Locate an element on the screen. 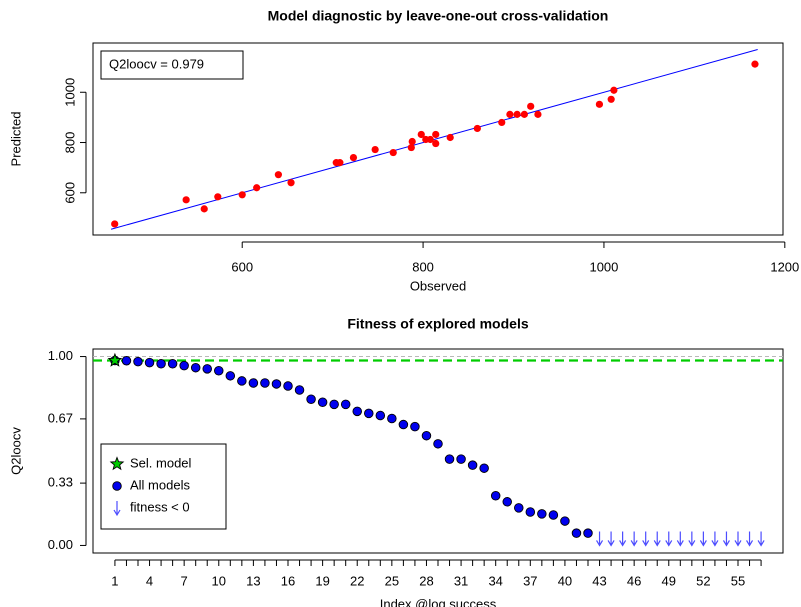  x-tick-label: 4 is located at coordinates (149, 580).